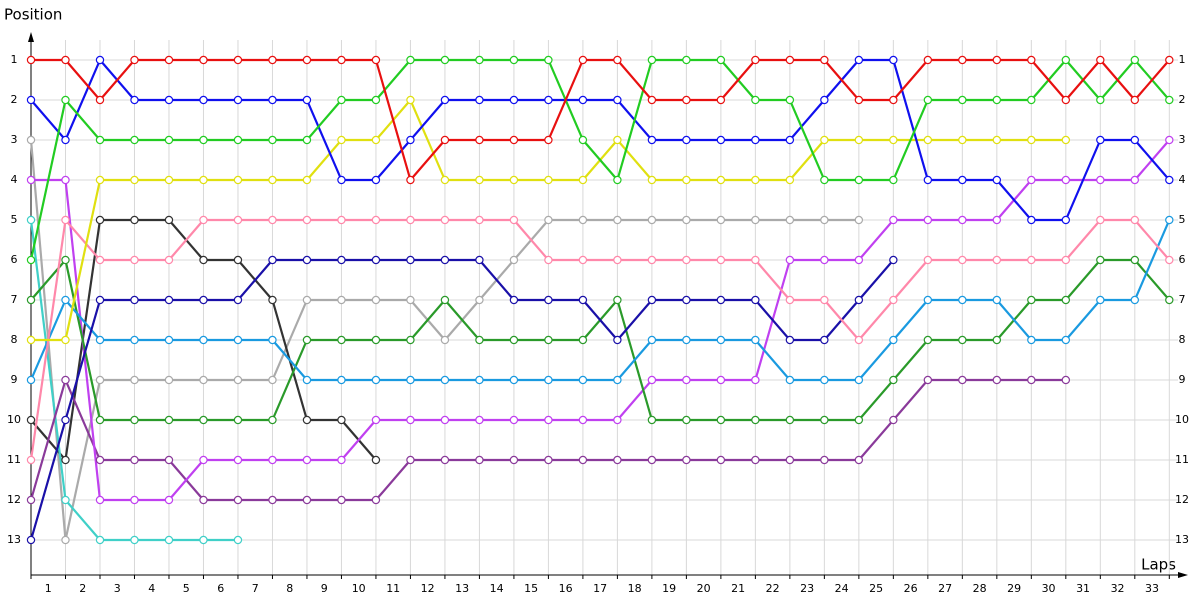  What do you see at coordinates (531, 588) in the screenshot?
I see `x-tick-label: 15` at bounding box center [531, 588].